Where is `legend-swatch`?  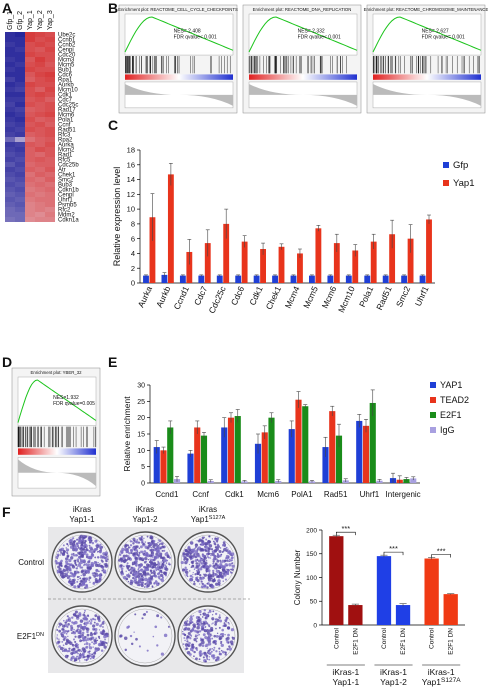
legend-swatch is located at coordinates (433, 385).